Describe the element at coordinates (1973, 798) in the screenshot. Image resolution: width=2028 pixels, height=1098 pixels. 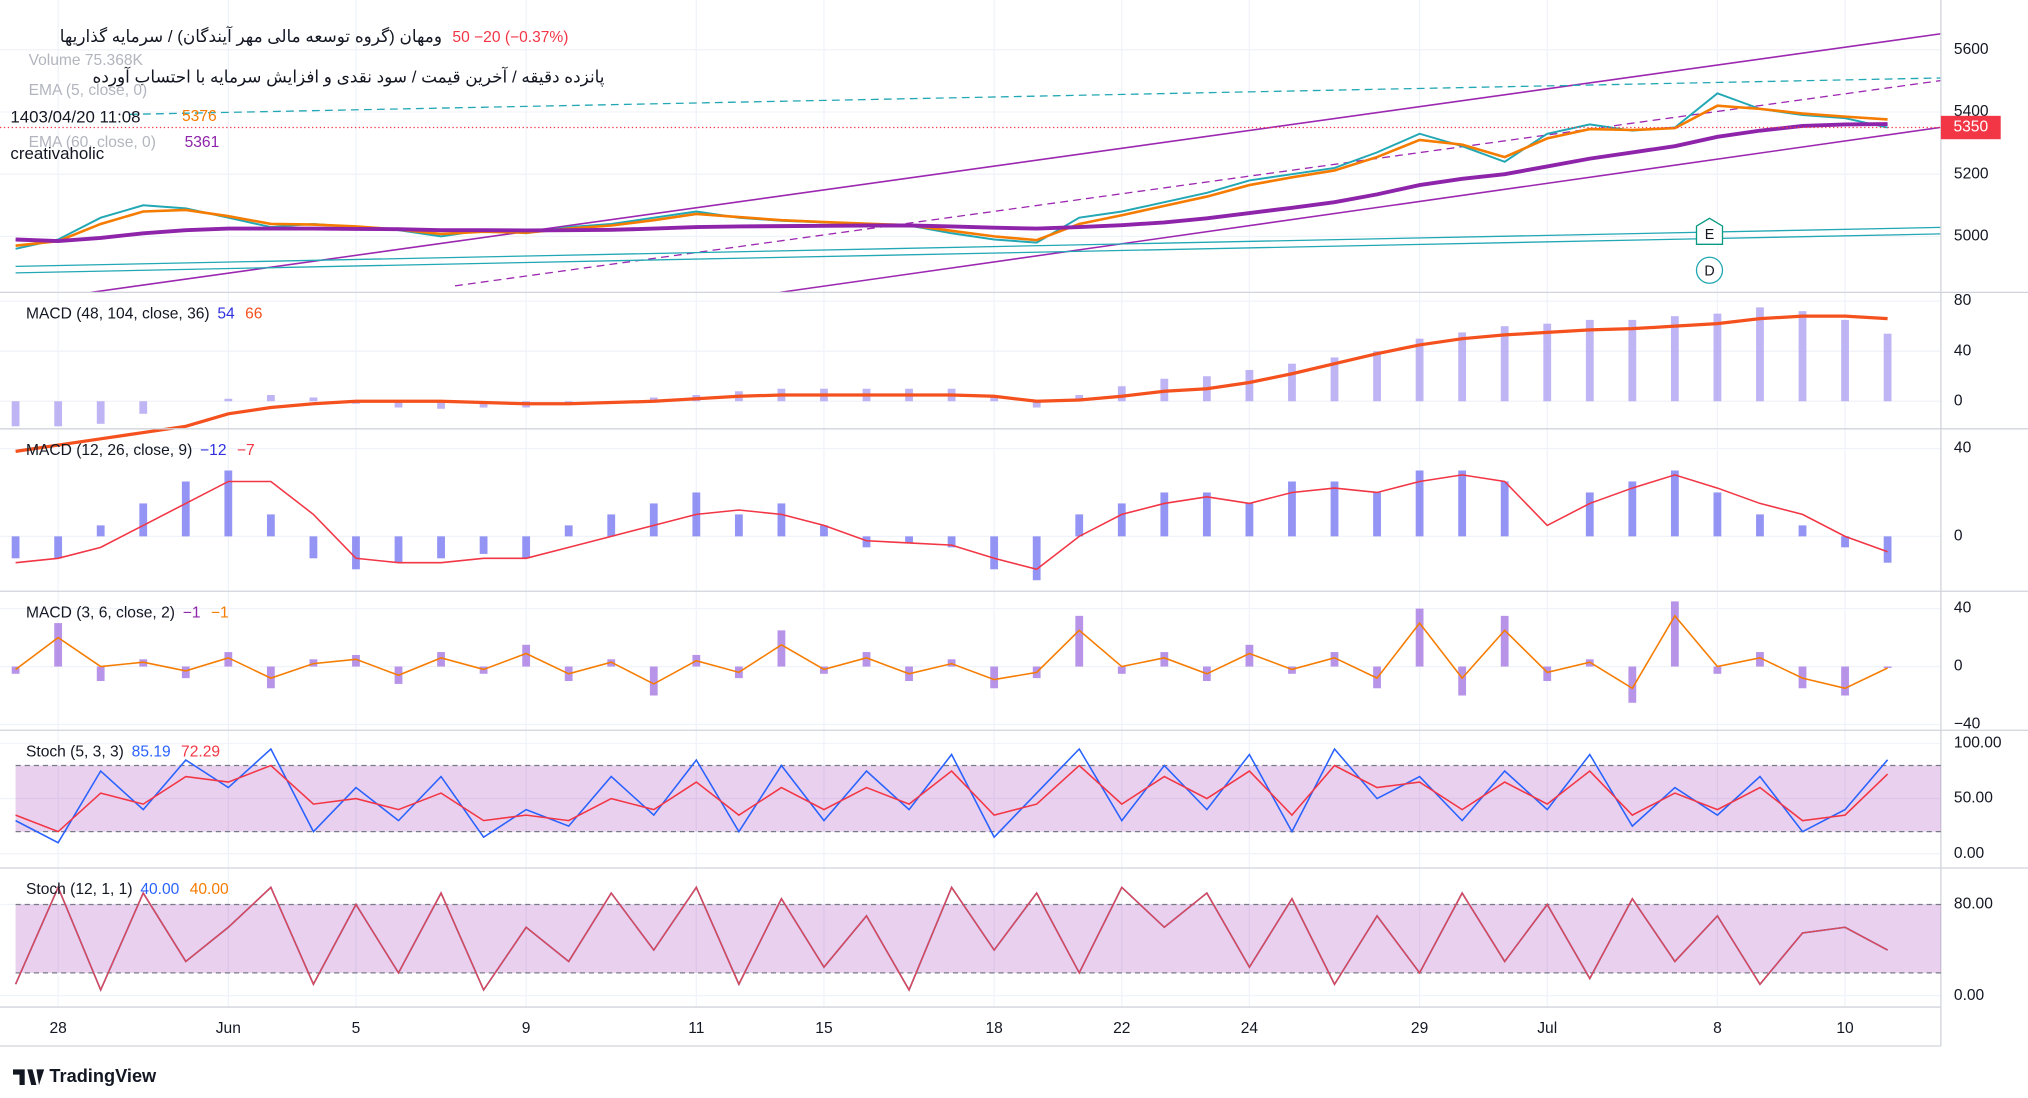
I see `y-tick-label: 50.00` at that location.